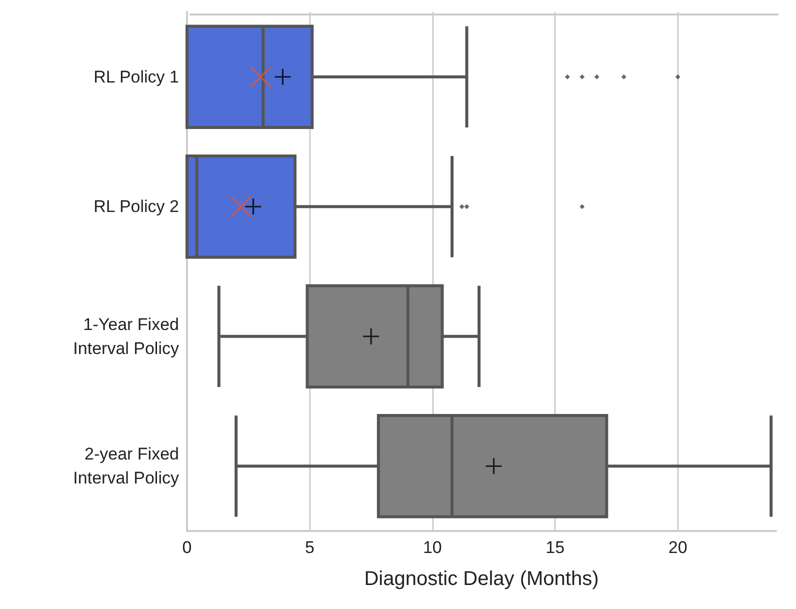 This screenshot has width=796, height=609. Describe the element at coordinates (187, 547) in the screenshot. I see `x-tick-label: 0` at that location.